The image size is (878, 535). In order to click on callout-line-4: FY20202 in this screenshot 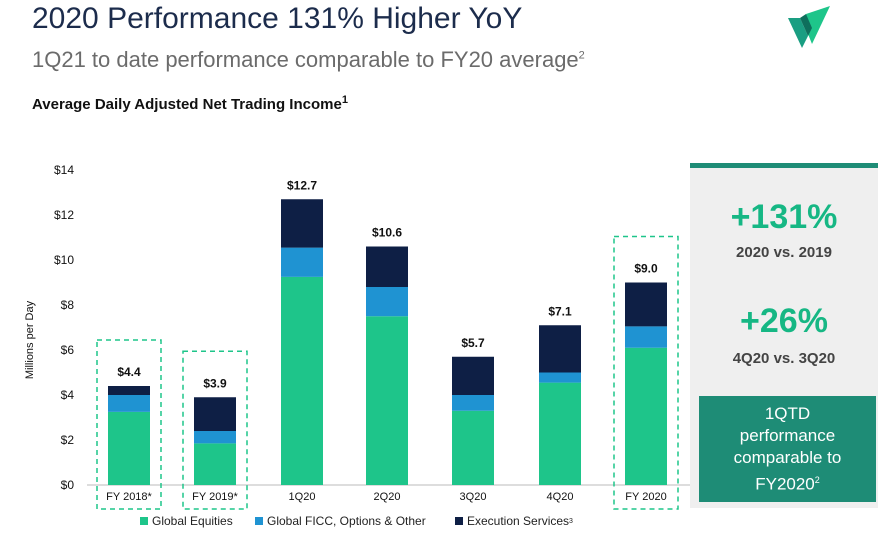, I will do `click(787, 482)`.